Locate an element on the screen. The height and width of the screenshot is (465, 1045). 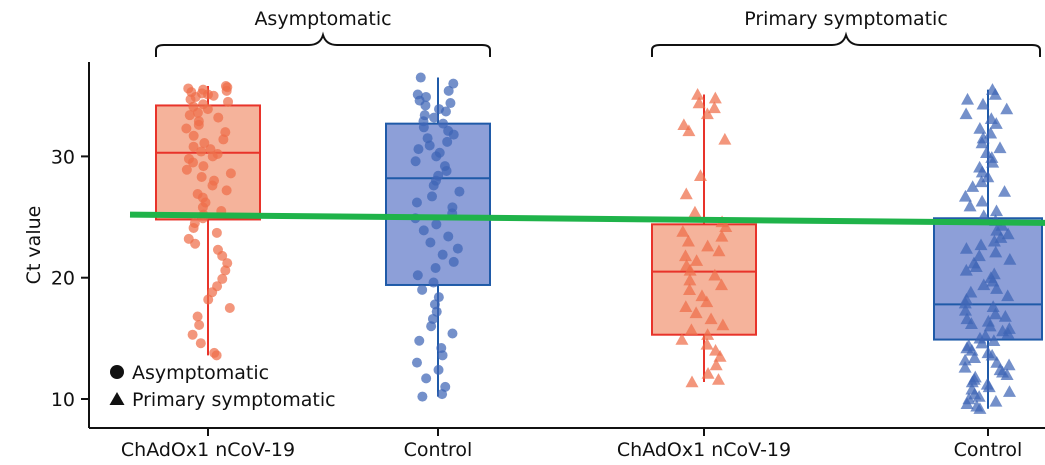
group-brackets: Asymptomatic Primary symptomatic is located at coordinates (598, 32).